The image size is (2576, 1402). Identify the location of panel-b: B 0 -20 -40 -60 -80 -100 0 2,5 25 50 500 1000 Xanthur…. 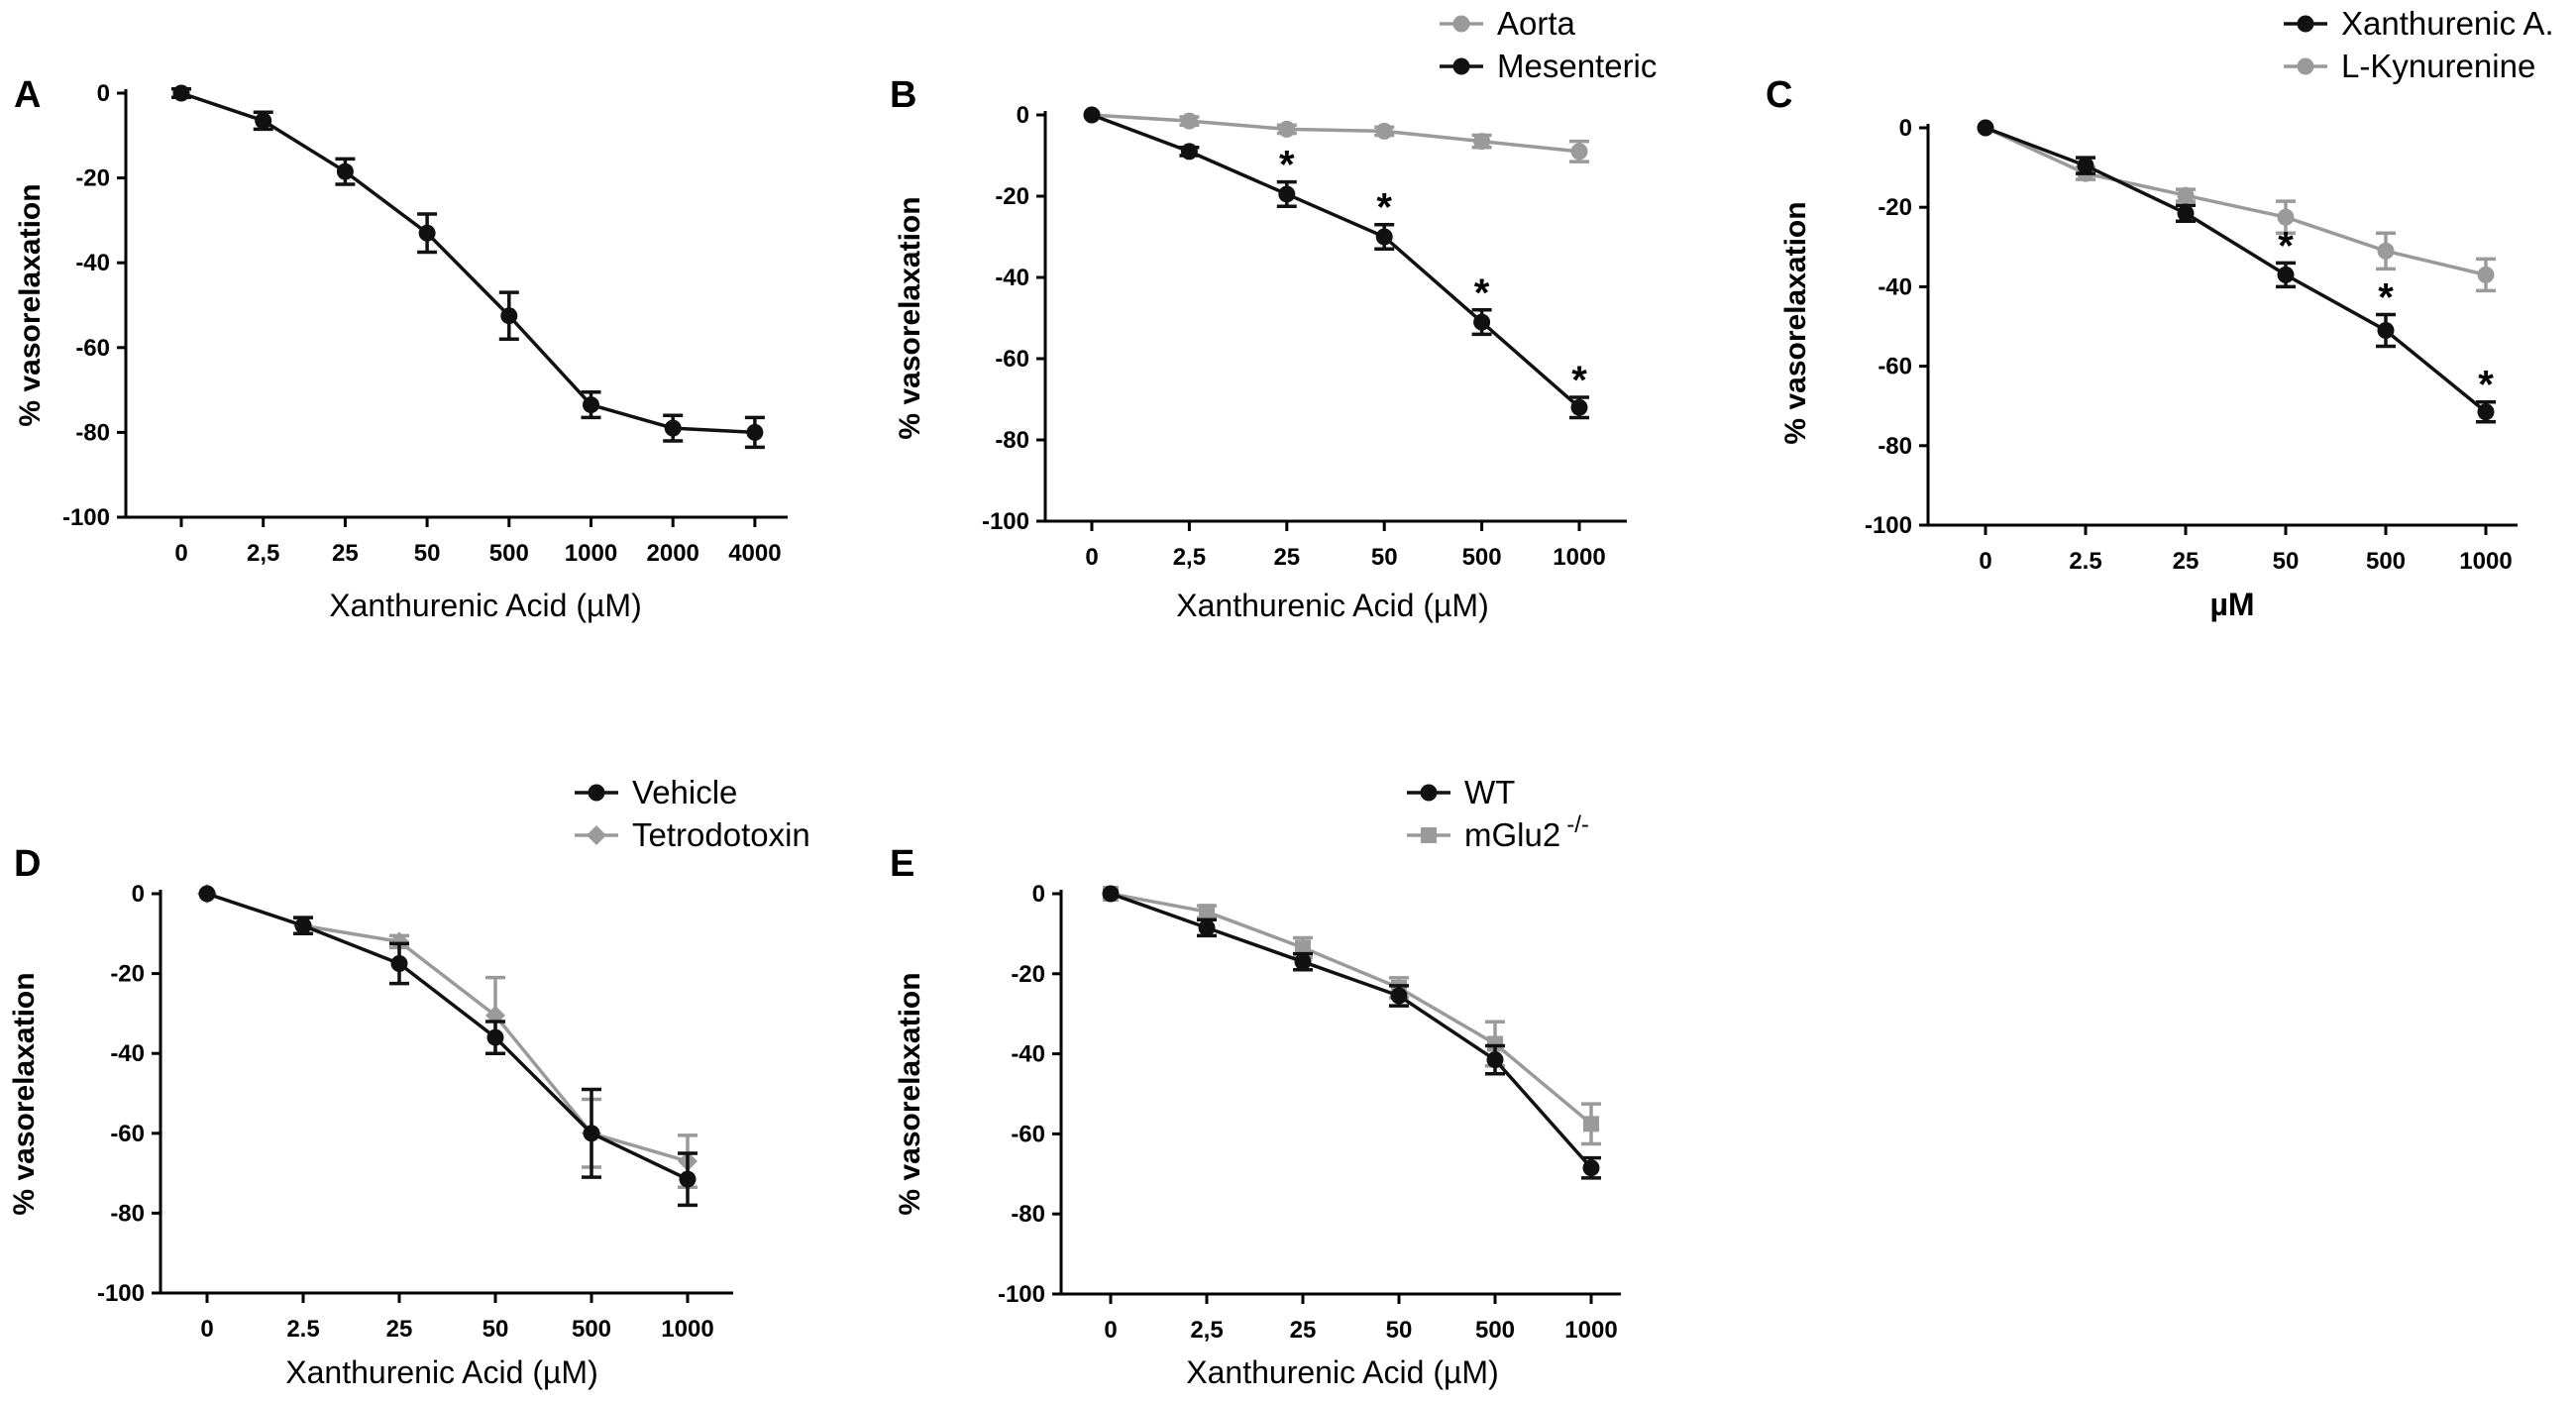
(1273, 314).